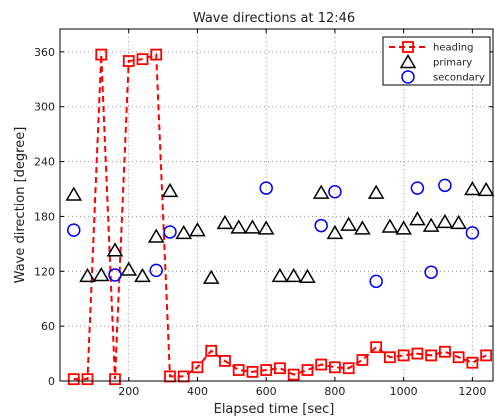  What do you see at coordinates (51, 381) in the screenshot?
I see `y-tick-label: 0` at bounding box center [51, 381].